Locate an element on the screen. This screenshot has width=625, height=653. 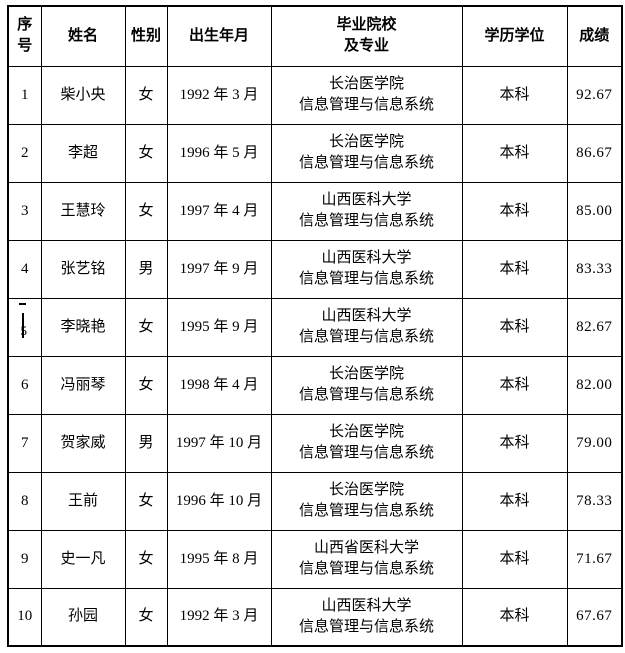
cell-name: 孙园 is located at coordinates (83, 617).